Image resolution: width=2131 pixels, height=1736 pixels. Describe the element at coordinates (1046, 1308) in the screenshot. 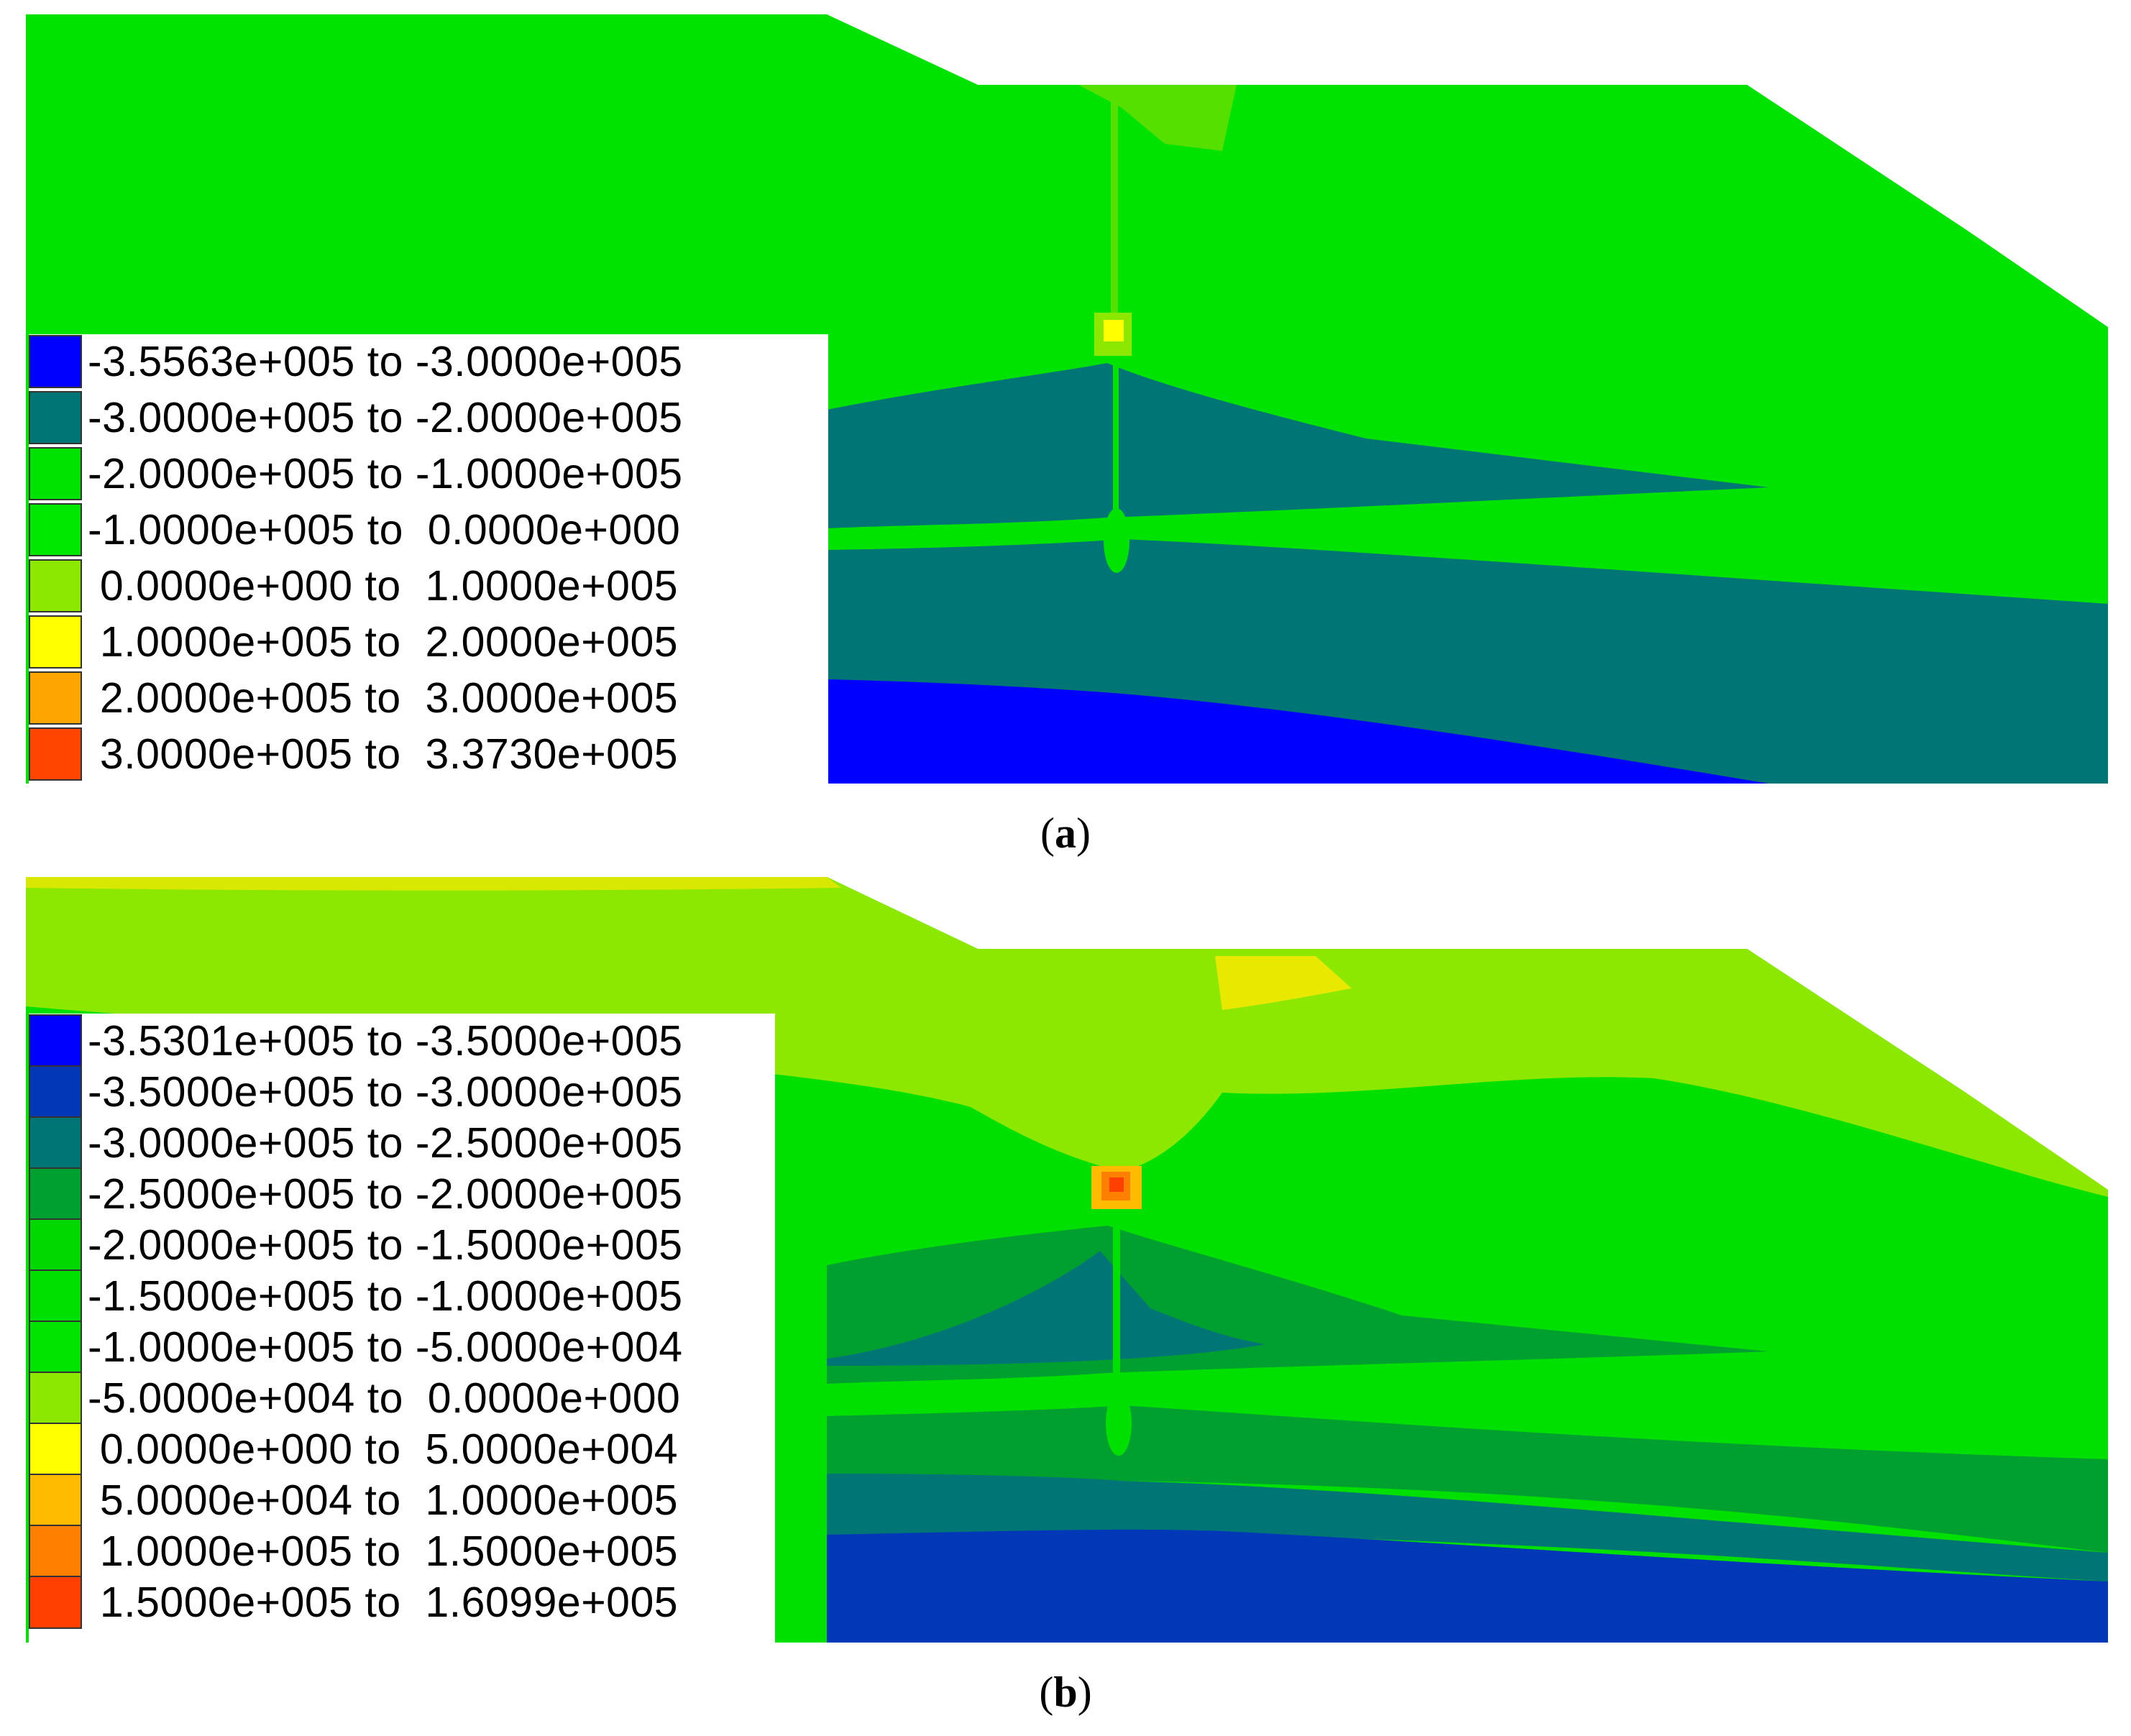

I see `teal-inner-wedge-b` at that location.